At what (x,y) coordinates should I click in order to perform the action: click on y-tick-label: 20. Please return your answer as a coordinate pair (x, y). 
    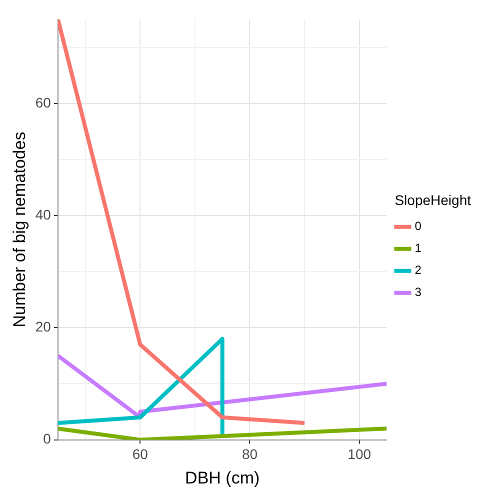
    Looking at the image, I should click on (43, 326).